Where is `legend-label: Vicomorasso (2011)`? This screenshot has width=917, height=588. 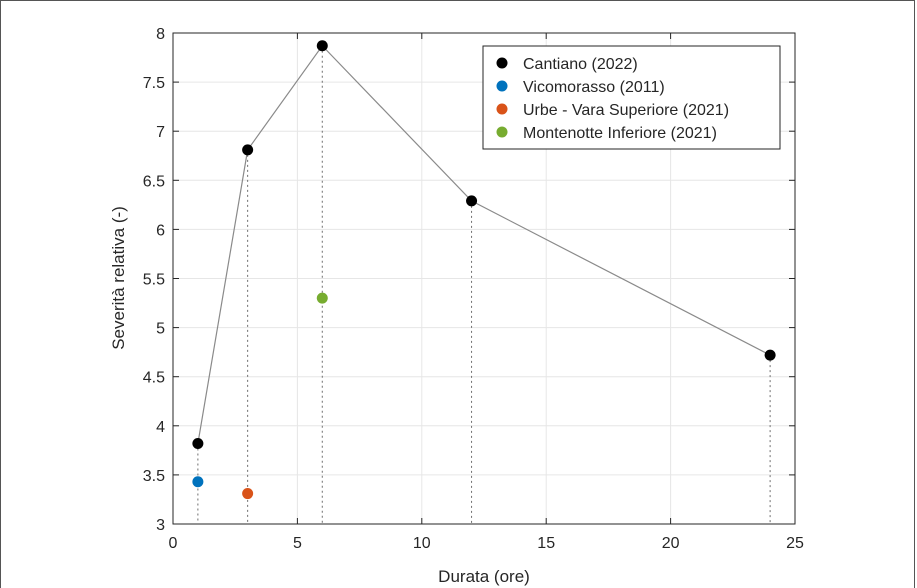 legend-label: Vicomorasso (2011) is located at coordinates (594, 87).